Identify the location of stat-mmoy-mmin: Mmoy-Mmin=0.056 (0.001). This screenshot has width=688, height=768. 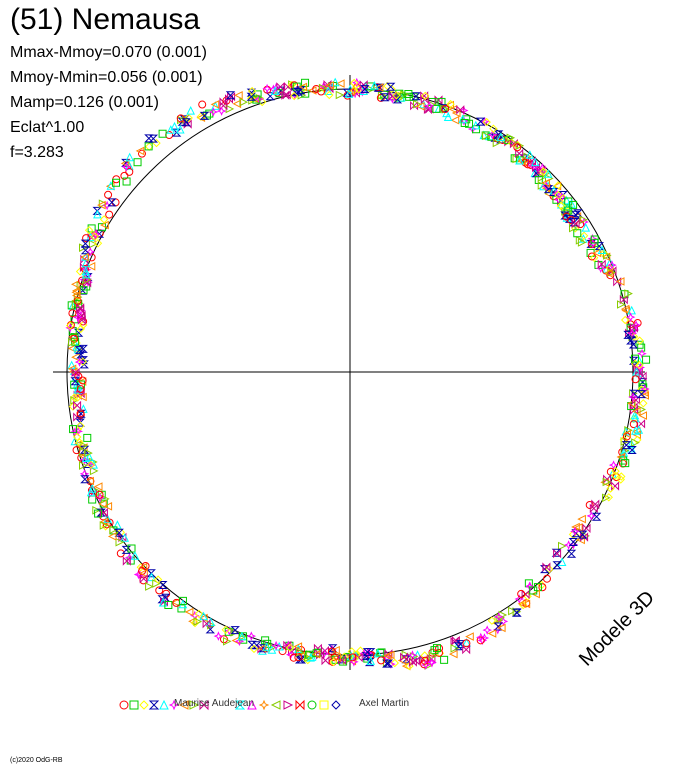
(106, 77).